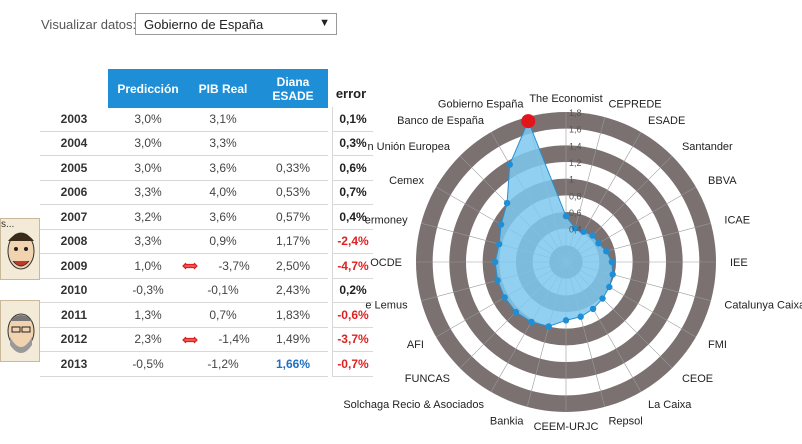 The height and width of the screenshot is (444, 802). What do you see at coordinates (74, 364) in the screenshot?
I see `year-cell: 2013` at bounding box center [74, 364].